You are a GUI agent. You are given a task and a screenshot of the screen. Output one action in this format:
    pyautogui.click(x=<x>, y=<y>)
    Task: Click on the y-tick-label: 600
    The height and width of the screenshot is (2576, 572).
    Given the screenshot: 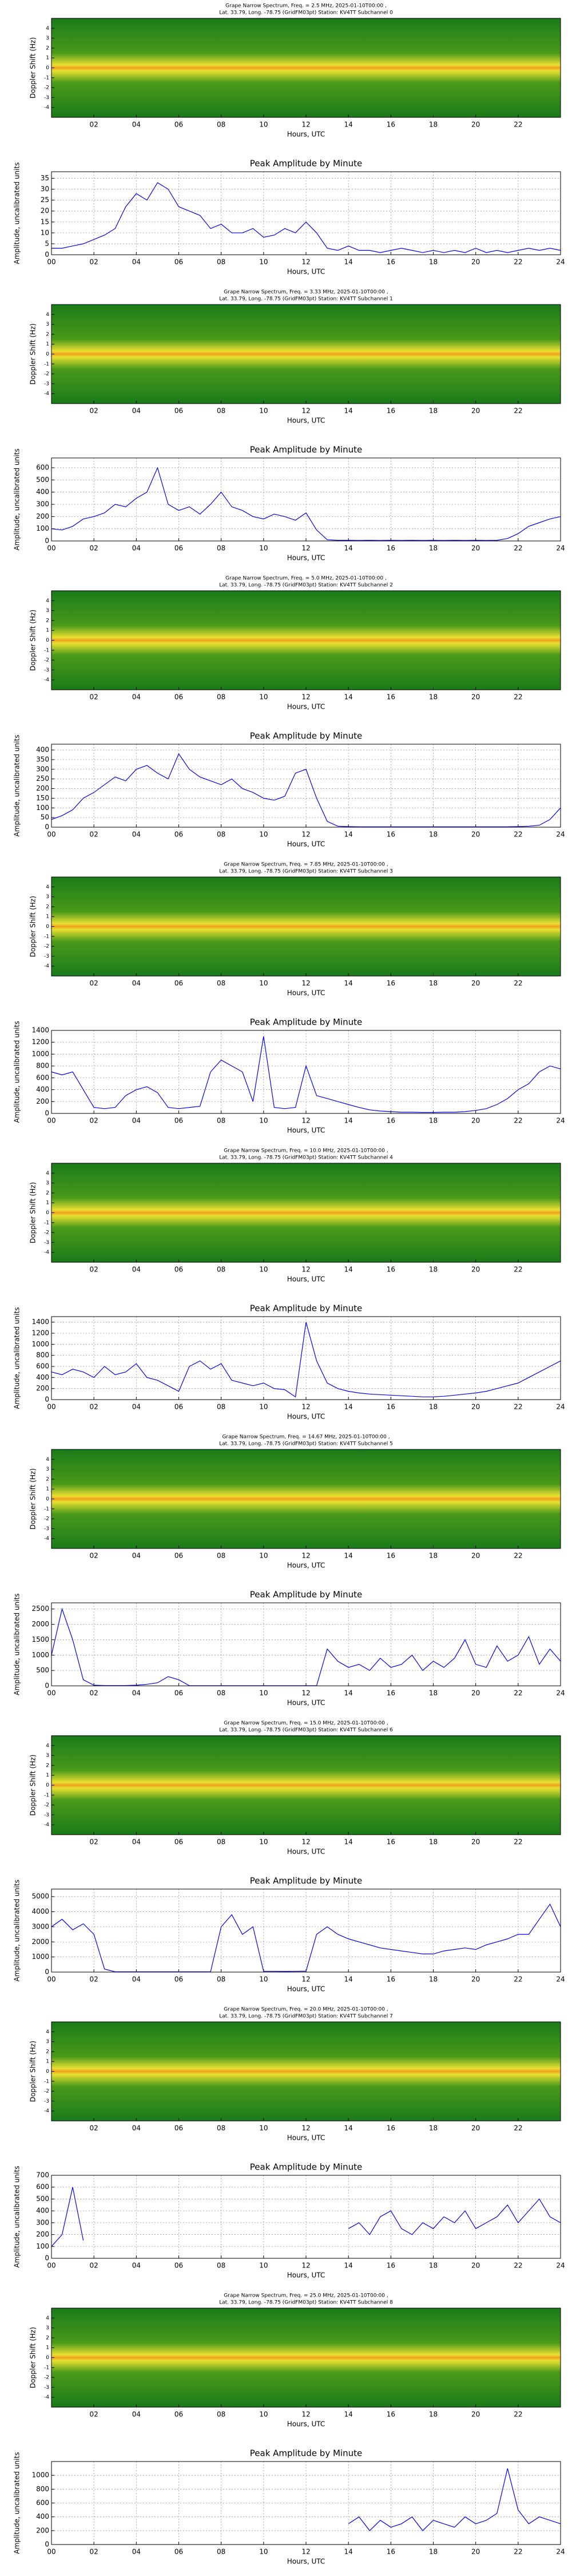 What is the action you would take?
    pyautogui.click(x=42, y=1077)
    